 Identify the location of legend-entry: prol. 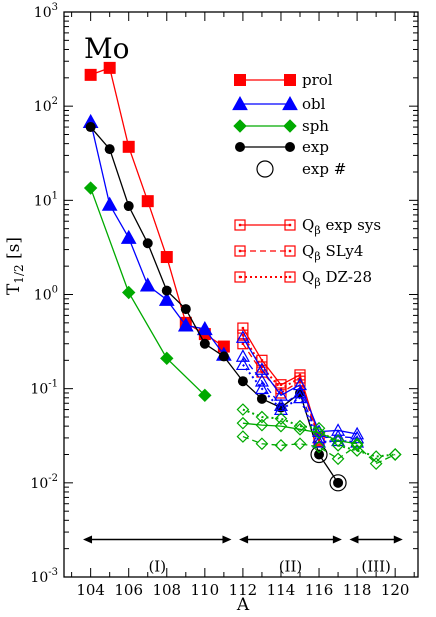
(283, 80).